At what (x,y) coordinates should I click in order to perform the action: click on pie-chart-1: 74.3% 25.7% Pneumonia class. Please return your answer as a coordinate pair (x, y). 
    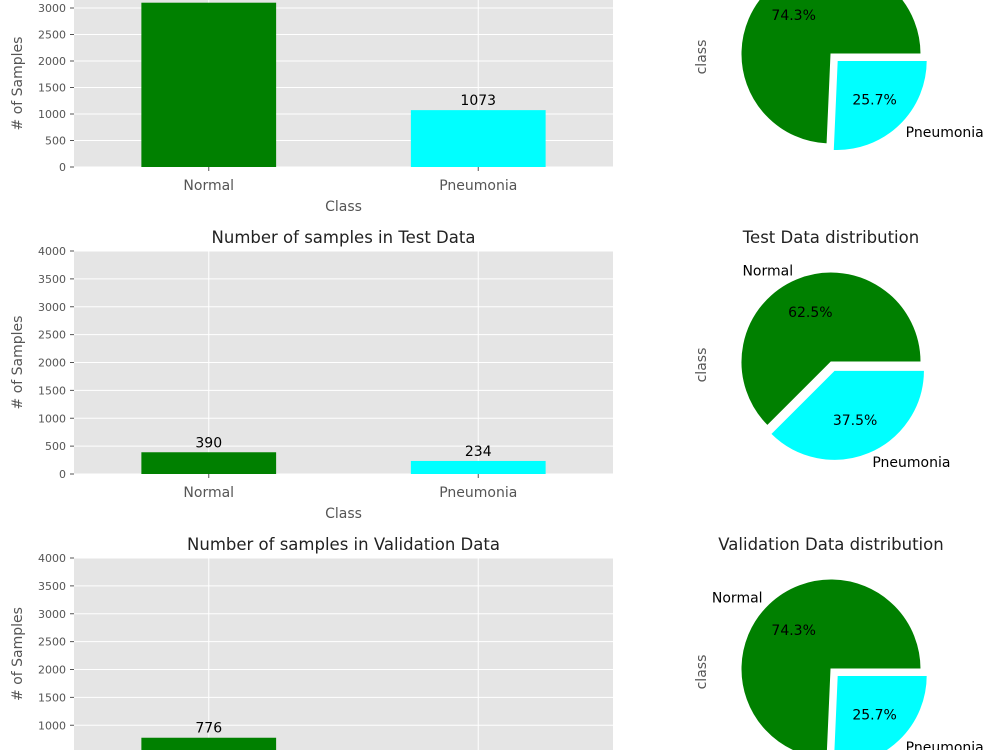
    Looking at the image, I should click on (839, 75).